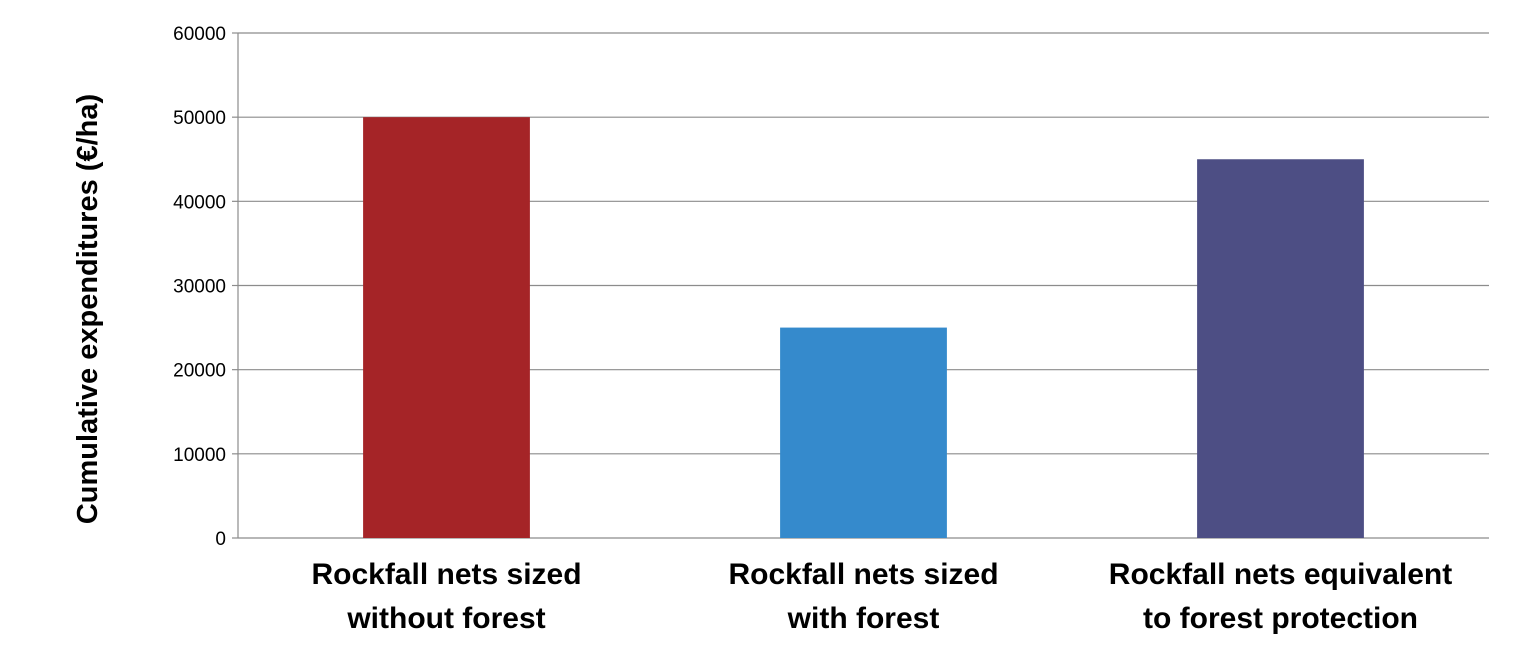 The width and height of the screenshot is (1519, 652). Describe the element at coordinates (88, 309) in the screenshot. I see `y-axis-title: Cumulative expenditures (€/ha)` at that location.